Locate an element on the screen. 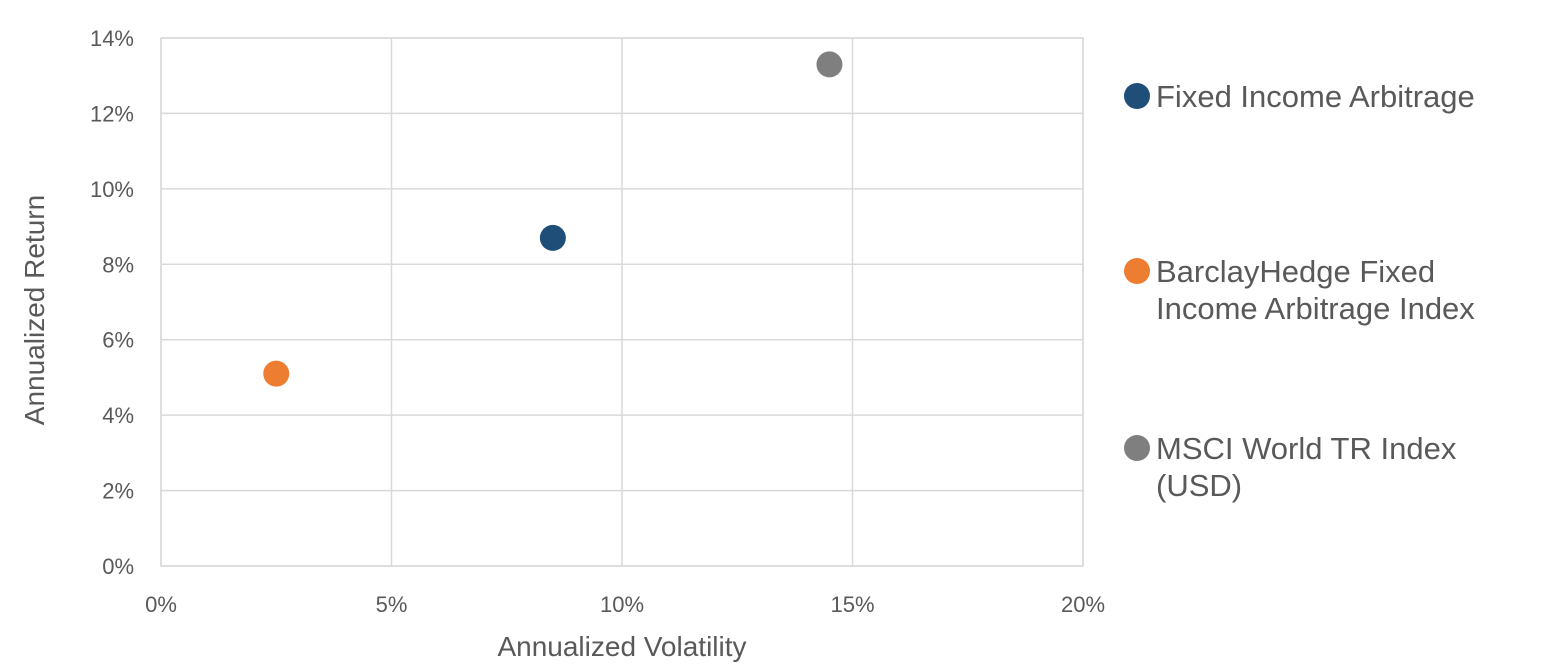  legend-item-msci-world: MSCI World TR Index (USD) is located at coordinates (1330, 467).